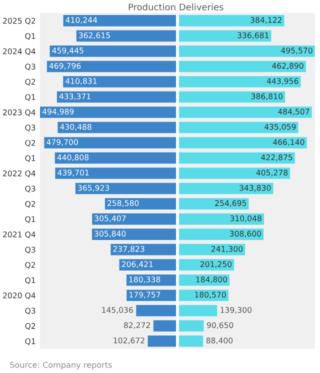  What do you see at coordinates (61, 366) in the screenshot?
I see `source-note: Source: Company reports` at bounding box center [61, 366].